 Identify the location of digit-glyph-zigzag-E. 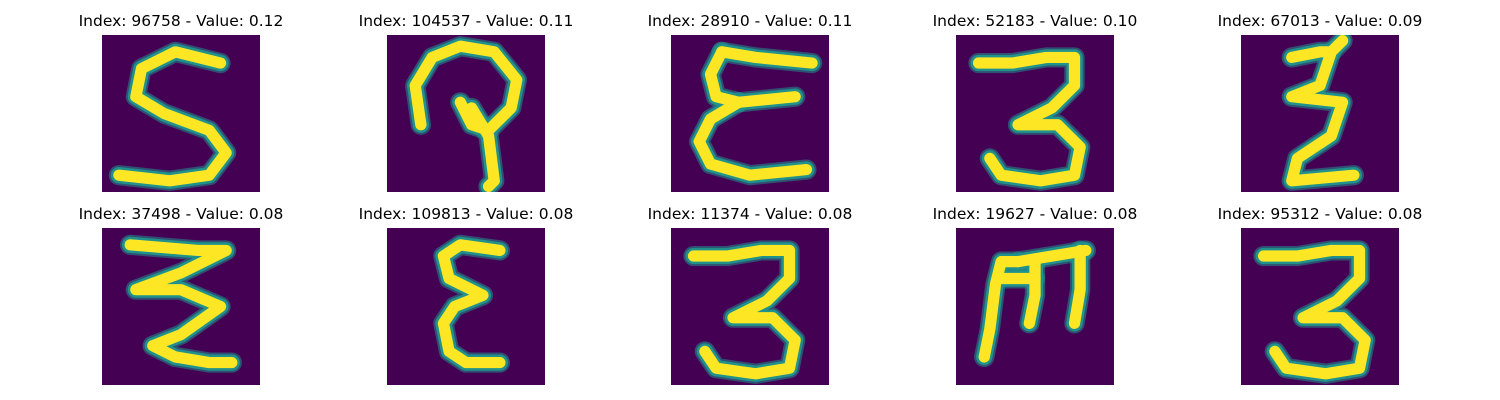
(1320, 113).